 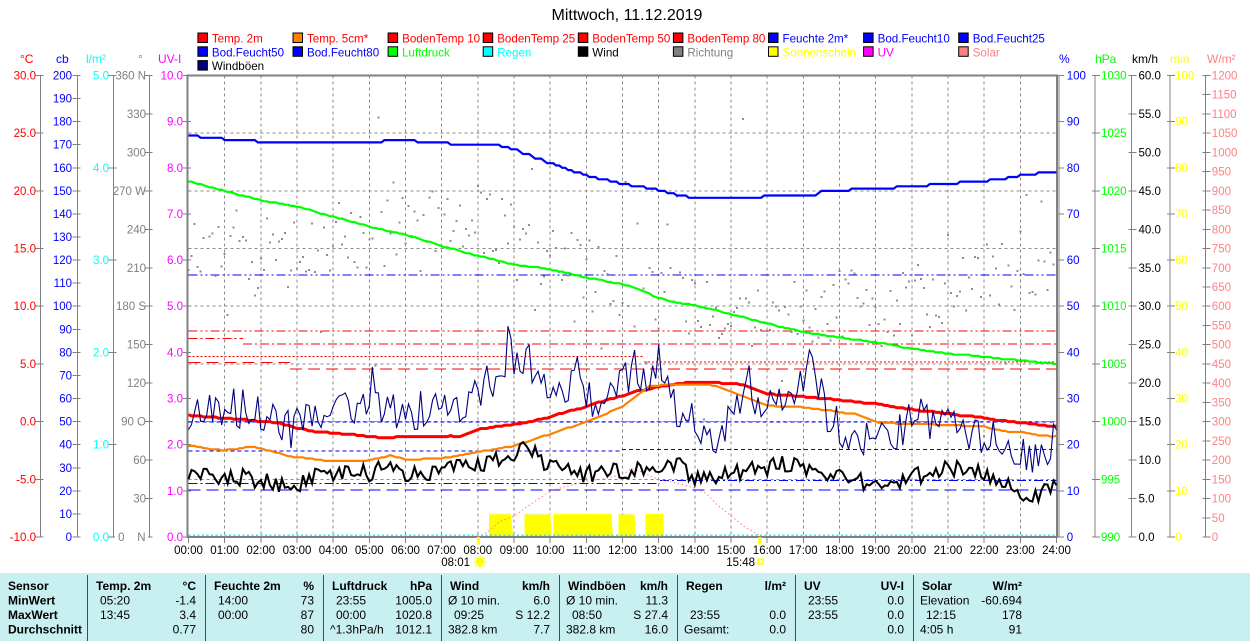 What do you see at coordinates (1221, 250) in the screenshot?
I see `svg-text: 750` at bounding box center [1221, 250].